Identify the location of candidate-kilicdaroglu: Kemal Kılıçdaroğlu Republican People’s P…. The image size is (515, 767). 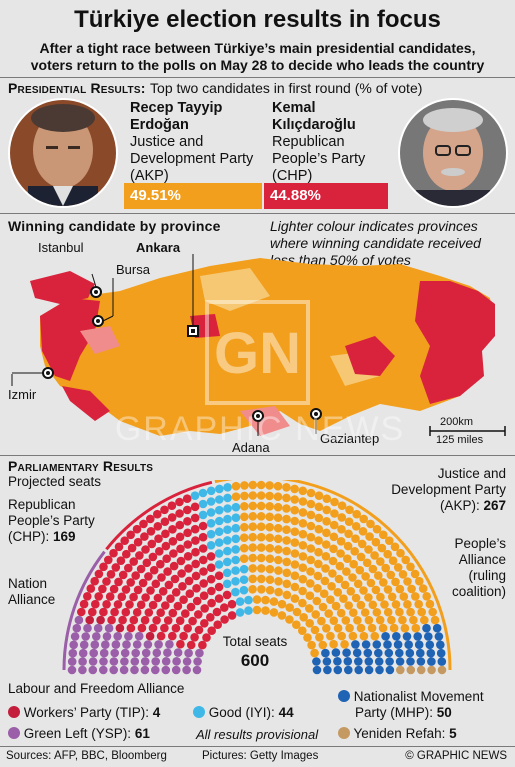
(318, 142).